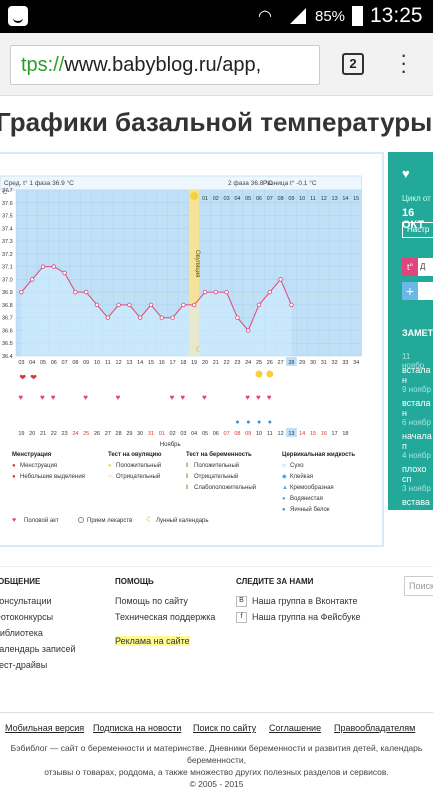 This screenshot has height=790, width=433. I want to click on x-tick-label: 20, so click(205, 363).